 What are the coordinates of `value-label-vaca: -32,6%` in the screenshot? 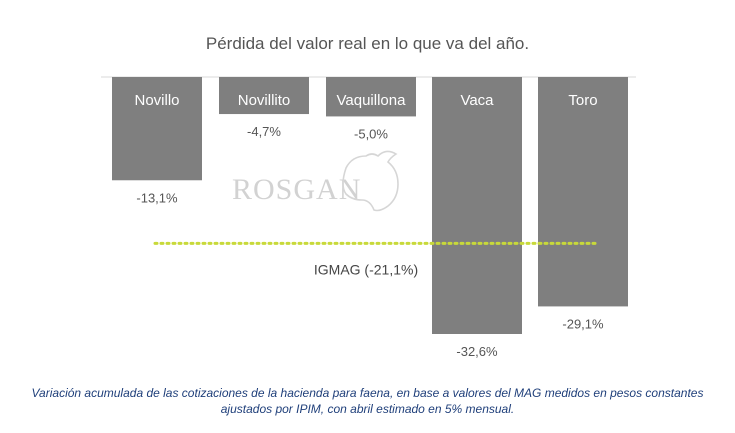 It's located at (477, 351).